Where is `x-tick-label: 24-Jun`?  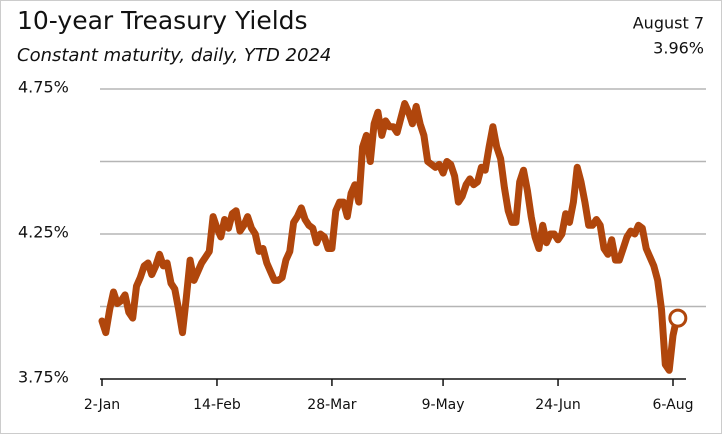
x-tick-label: 24-Jun is located at coordinates (558, 405).